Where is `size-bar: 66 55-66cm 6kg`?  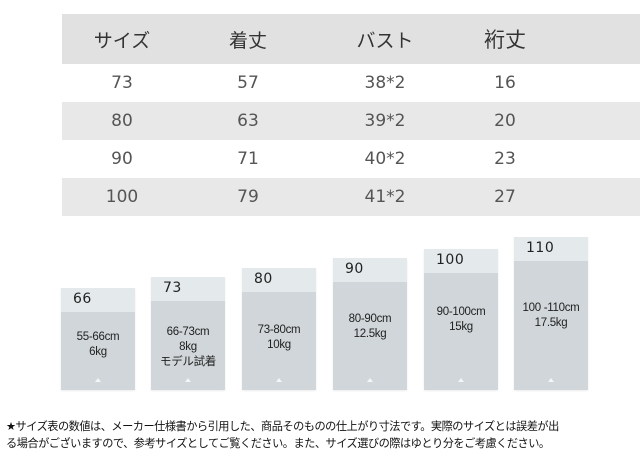 size-bar: 66 55-66cm 6kg is located at coordinates (98, 339).